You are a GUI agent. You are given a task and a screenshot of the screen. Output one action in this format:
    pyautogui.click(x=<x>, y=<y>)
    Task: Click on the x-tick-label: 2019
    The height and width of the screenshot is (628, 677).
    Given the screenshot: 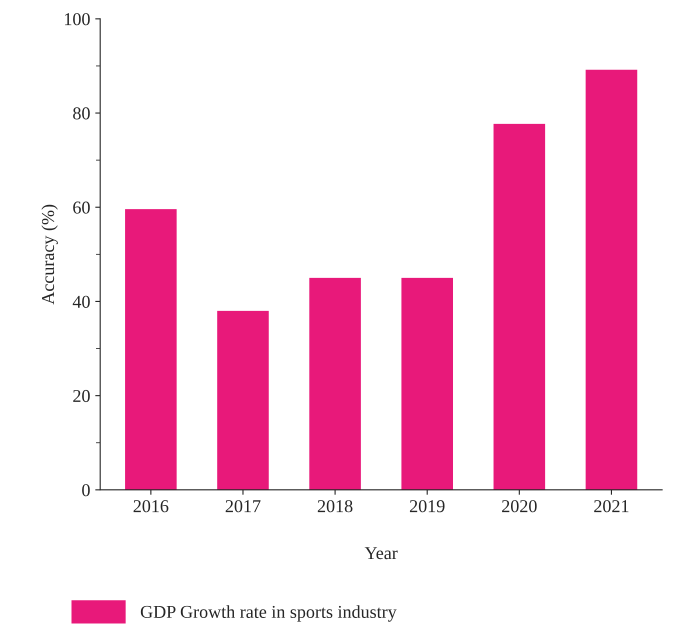 What is the action you would take?
    pyautogui.click(x=427, y=506)
    